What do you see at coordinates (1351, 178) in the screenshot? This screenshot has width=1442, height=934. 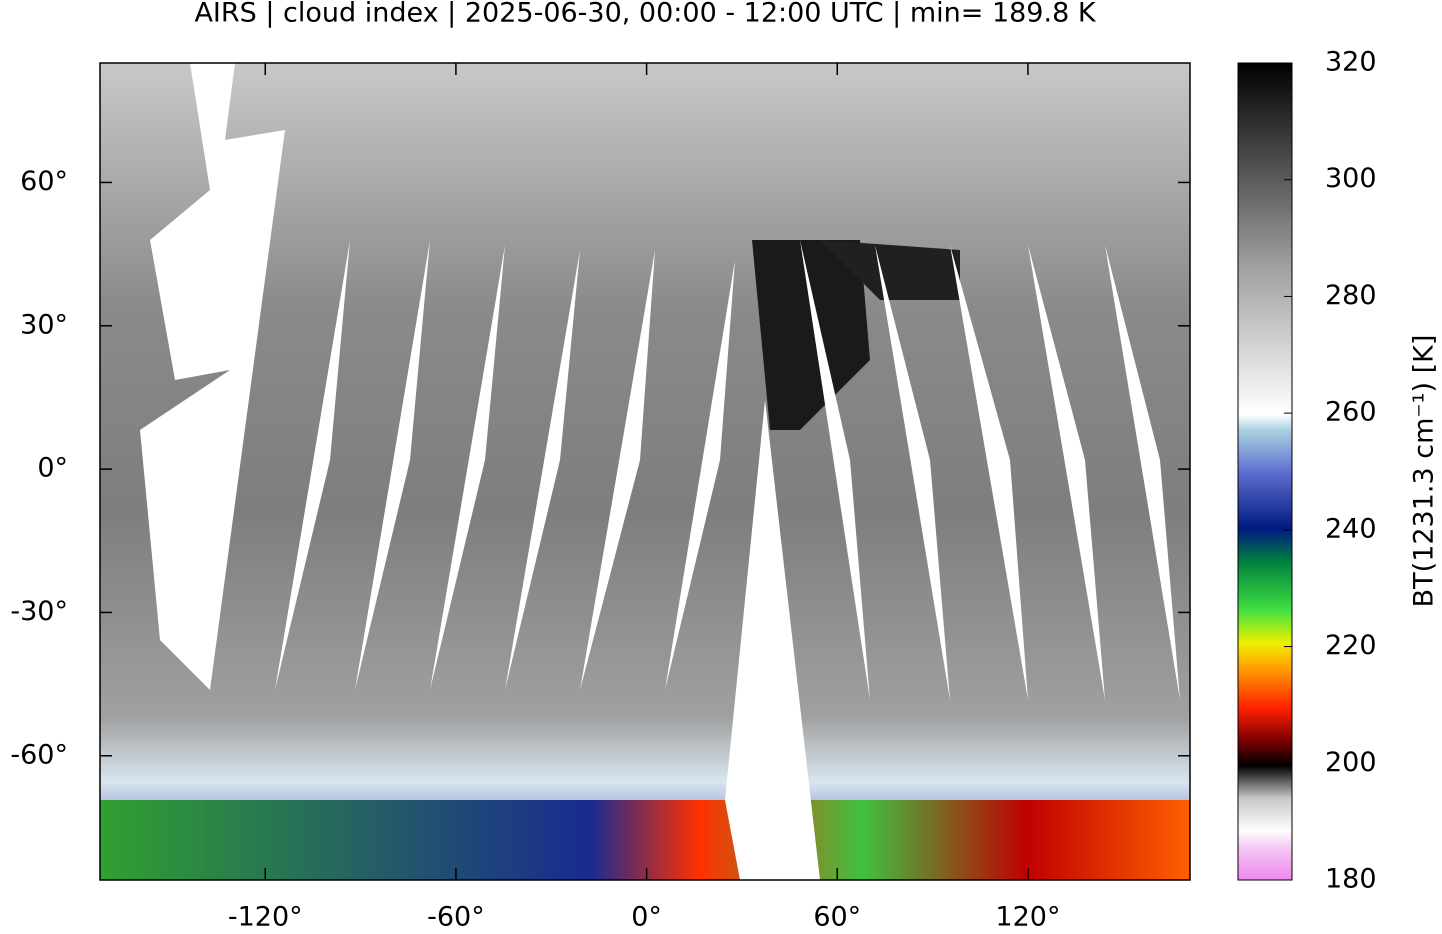 I see `colorbar-tick-label: 300` at bounding box center [1351, 178].